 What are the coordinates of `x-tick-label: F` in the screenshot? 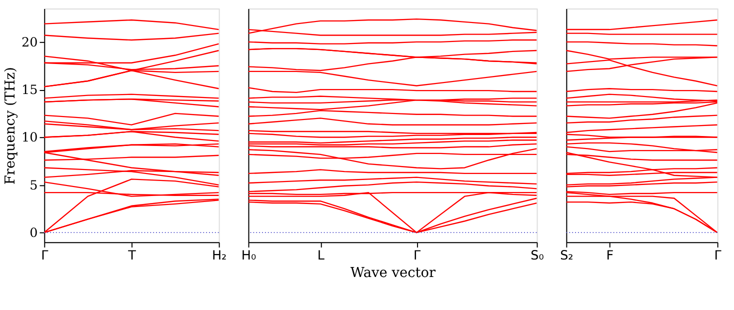 It's located at (610, 256).